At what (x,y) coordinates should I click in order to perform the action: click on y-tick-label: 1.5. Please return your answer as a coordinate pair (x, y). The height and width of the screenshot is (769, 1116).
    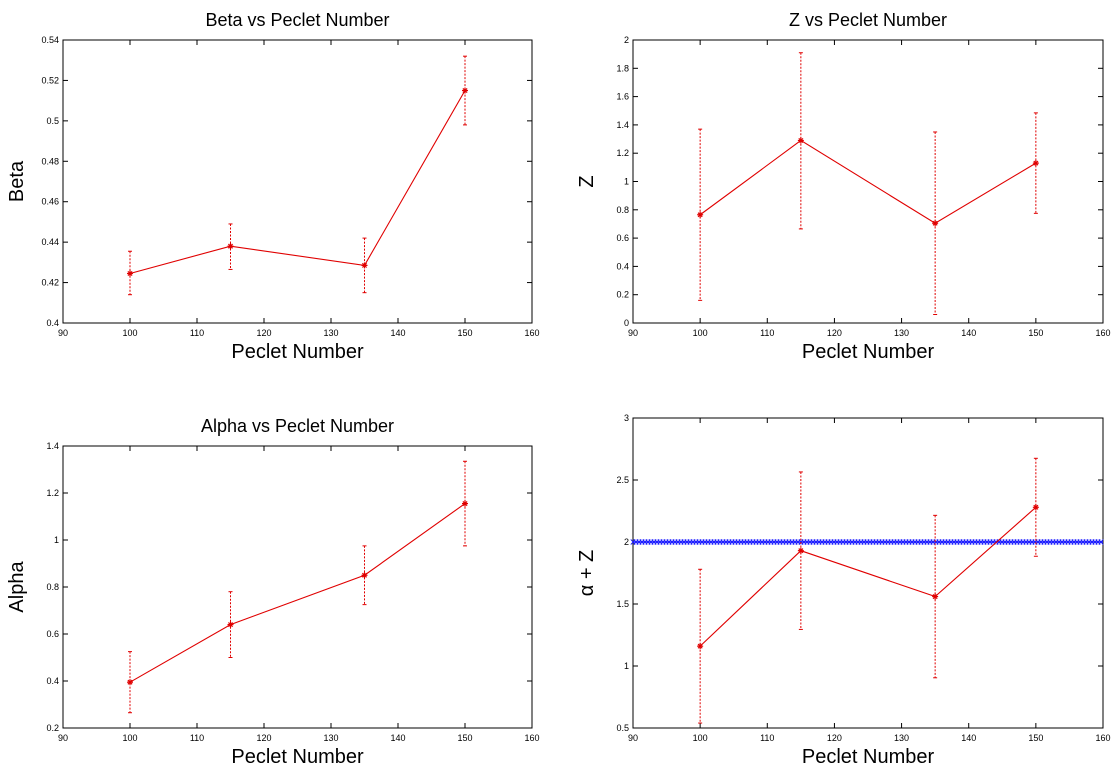
    Looking at the image, I should click on (622, 604).